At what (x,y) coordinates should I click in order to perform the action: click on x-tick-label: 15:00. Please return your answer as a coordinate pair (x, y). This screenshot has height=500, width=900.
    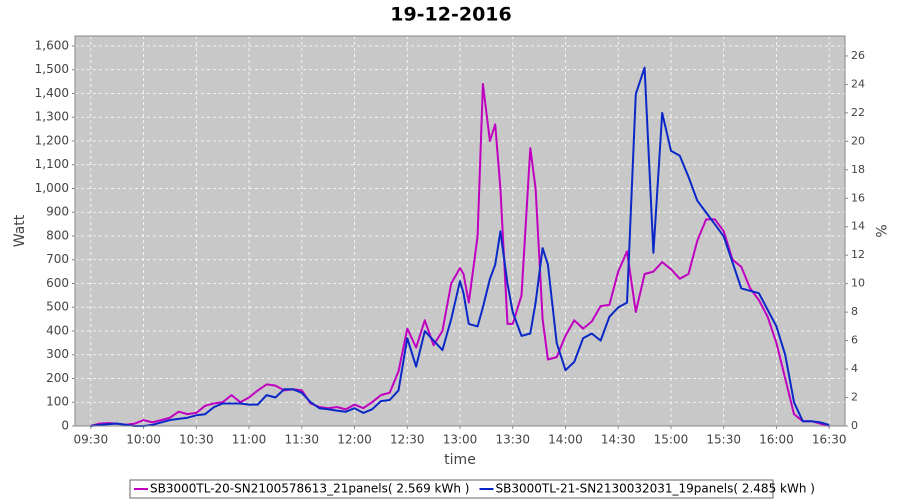
    Looking at the image, I should click on (671, 440).